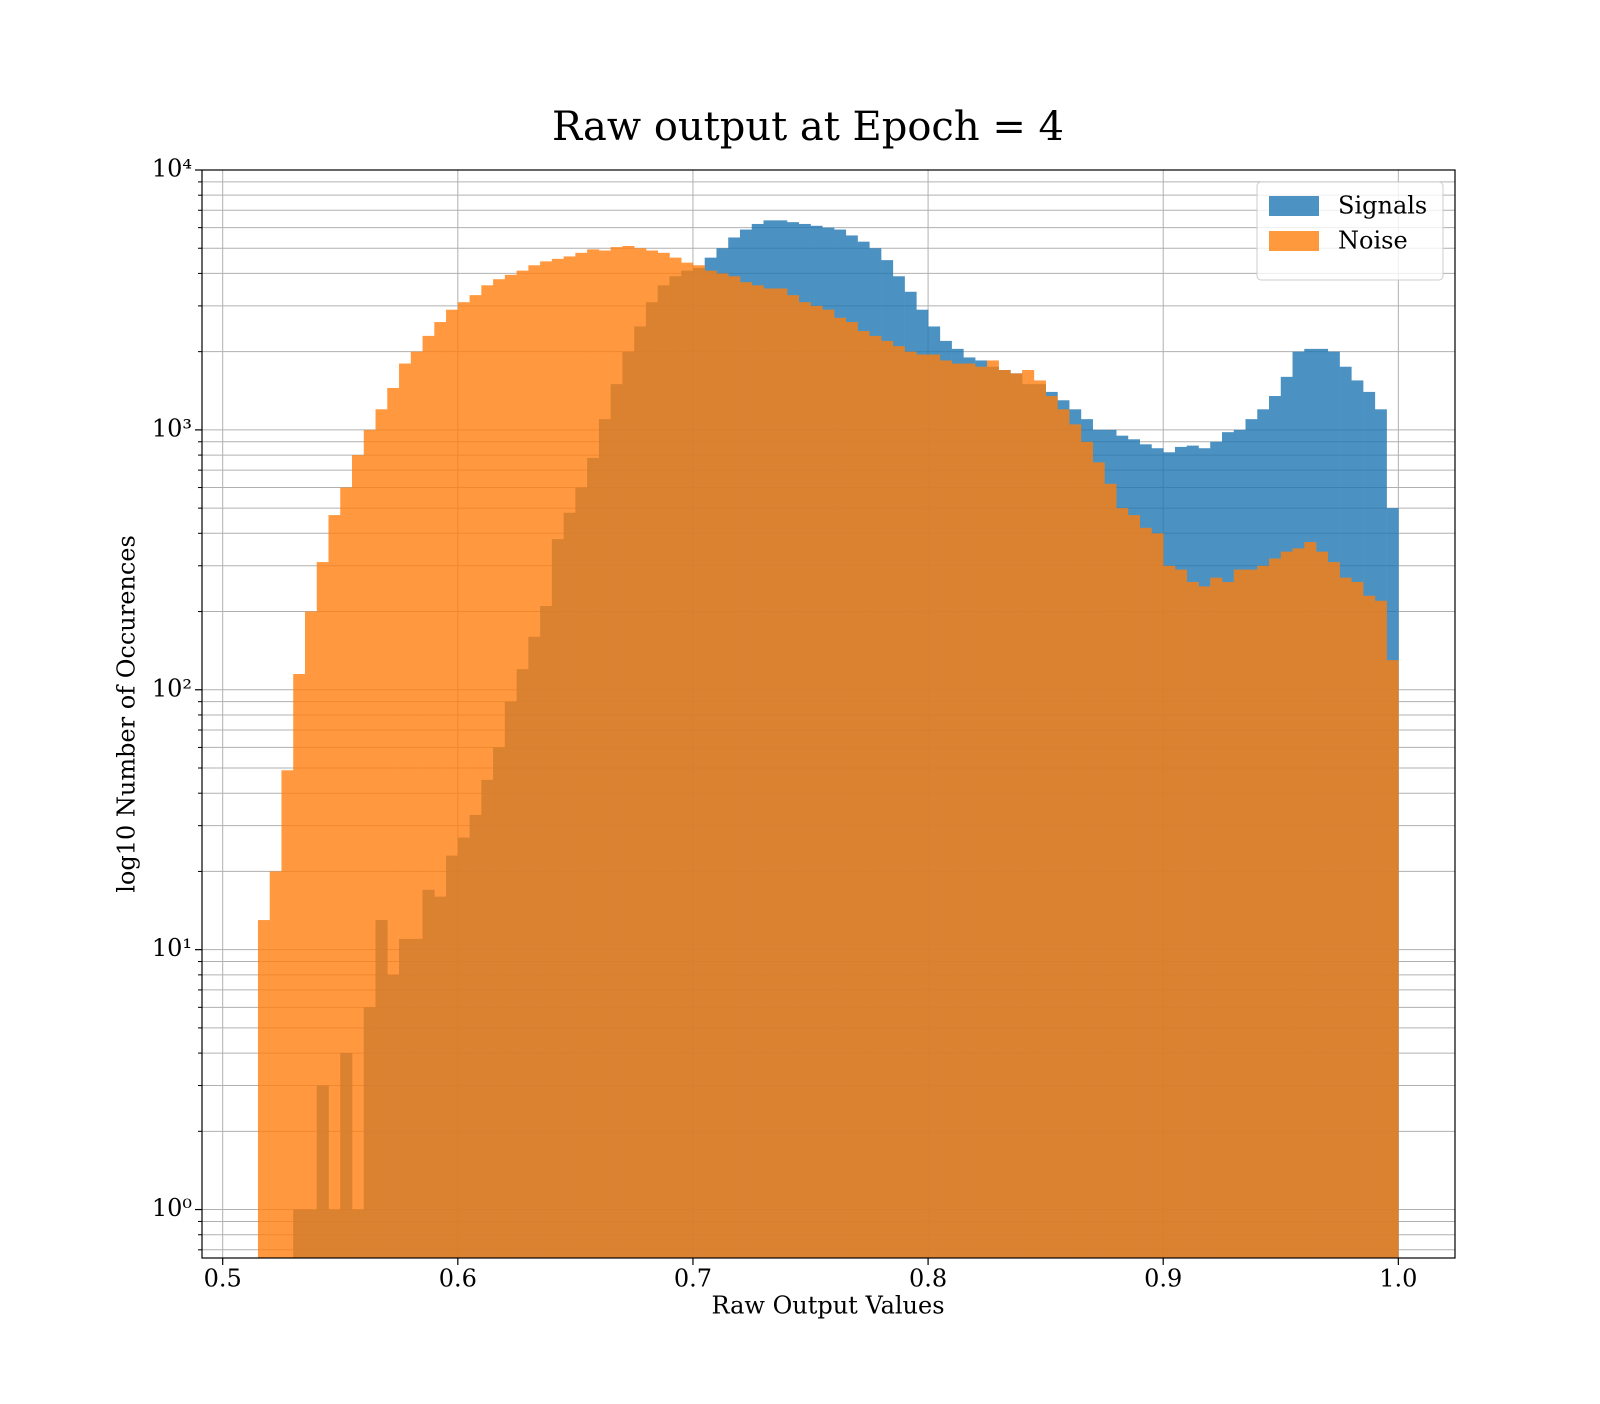 This screenshot has width=1600, height=1404. What do you see at coordinates (172, 948) in the screenshot?
I see `y-tick-label: 10¹` at bounding box center [172, 948].